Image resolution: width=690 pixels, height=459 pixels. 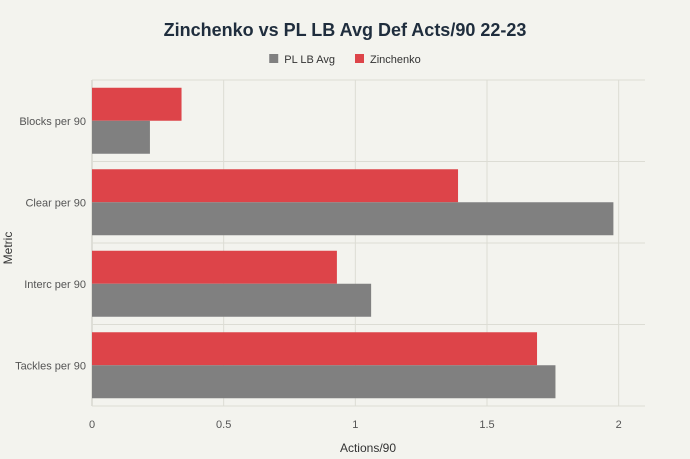 I want to click on legend-label-pl-lb-avg: PL LB Avg, so click(x=309, y=60).